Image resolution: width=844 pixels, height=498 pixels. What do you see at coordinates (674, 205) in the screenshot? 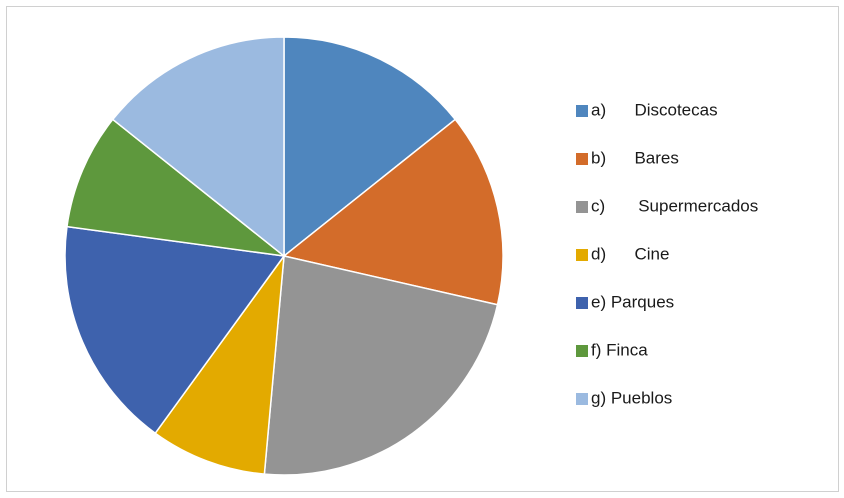
I see `legend-label: c) Supermercados` at bounding box center [674, 205].